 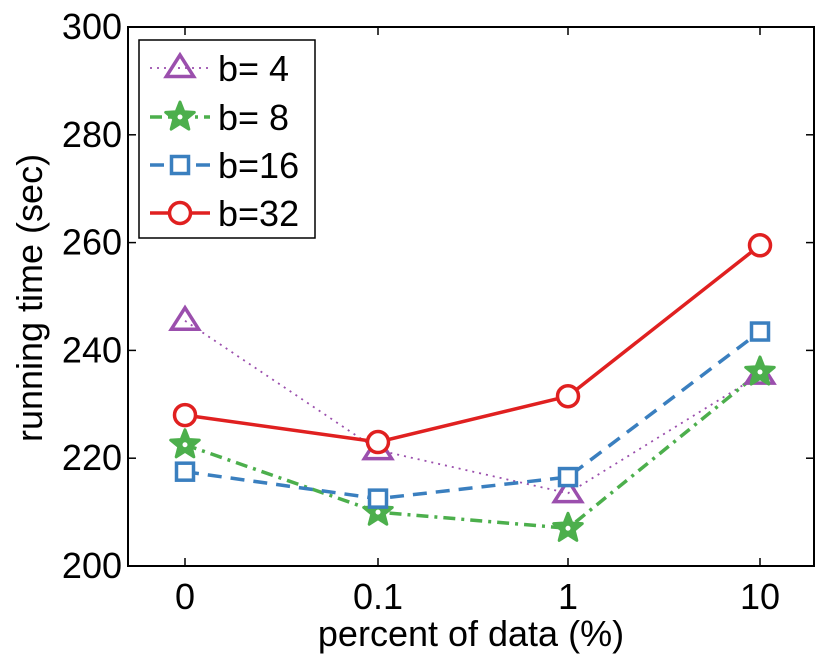 I want to click on x-axis-label: percent of data (%), so click(x=471, y=633).